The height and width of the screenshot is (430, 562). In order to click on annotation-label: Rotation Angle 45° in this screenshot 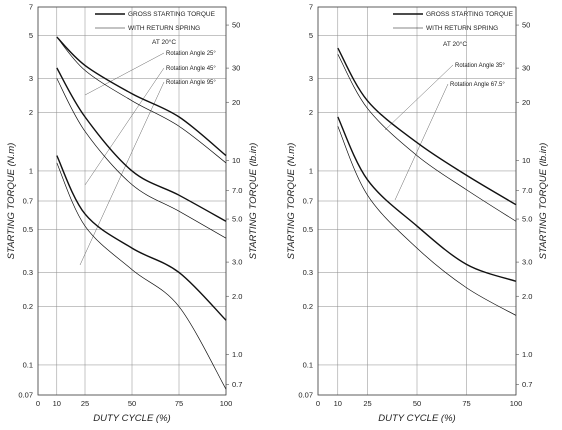, I will do `click(191, 69)`.